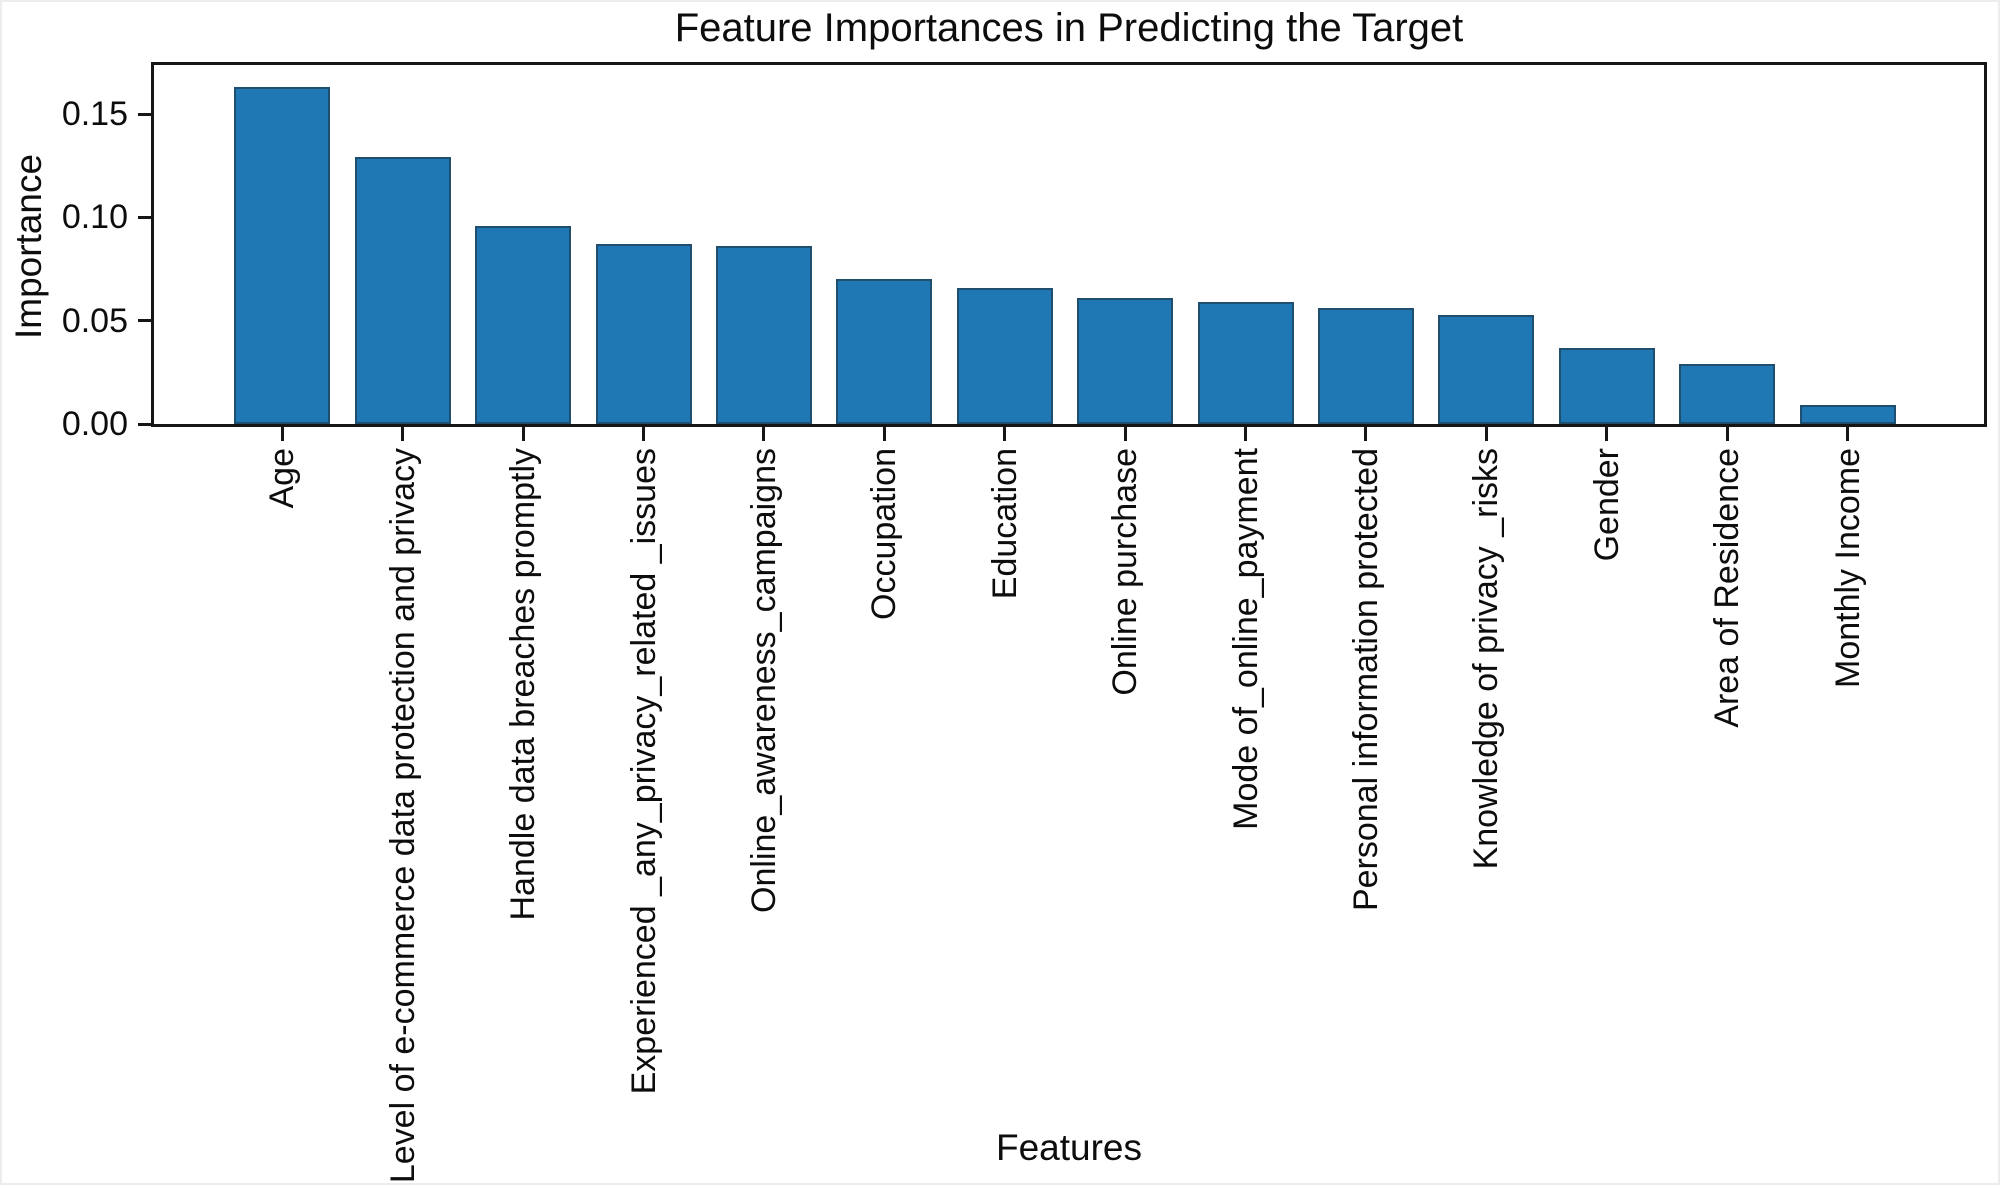 This screenshot has height=1185, width=2000. What do you see at coordinates (1365, 680) in the screenshot?
I see `x-tick-label: Personal information protected` at bounding box center [1365, 680].